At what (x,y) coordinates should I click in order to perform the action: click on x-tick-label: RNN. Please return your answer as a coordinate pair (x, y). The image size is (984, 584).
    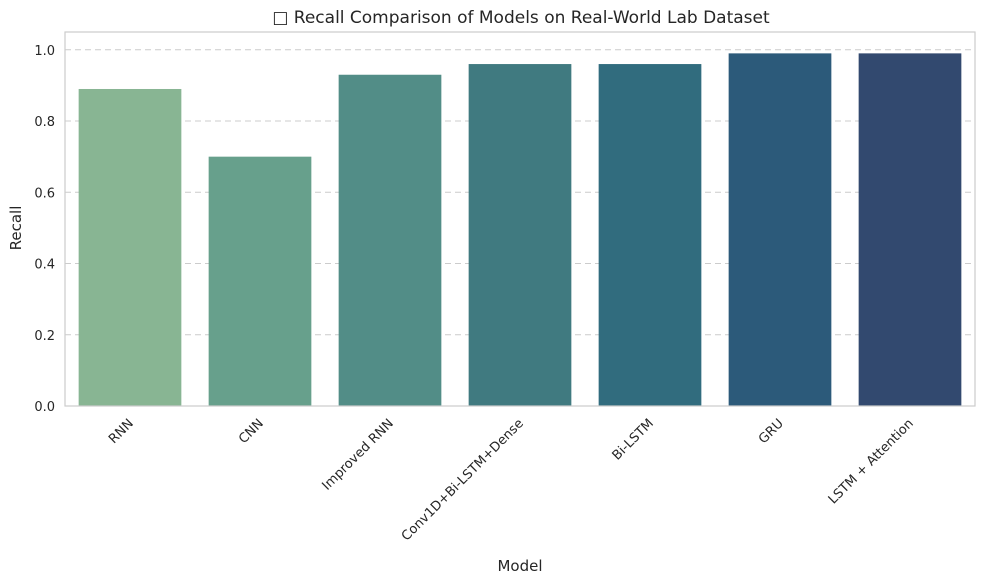
    Looking at the image, I should click on (121, 431).